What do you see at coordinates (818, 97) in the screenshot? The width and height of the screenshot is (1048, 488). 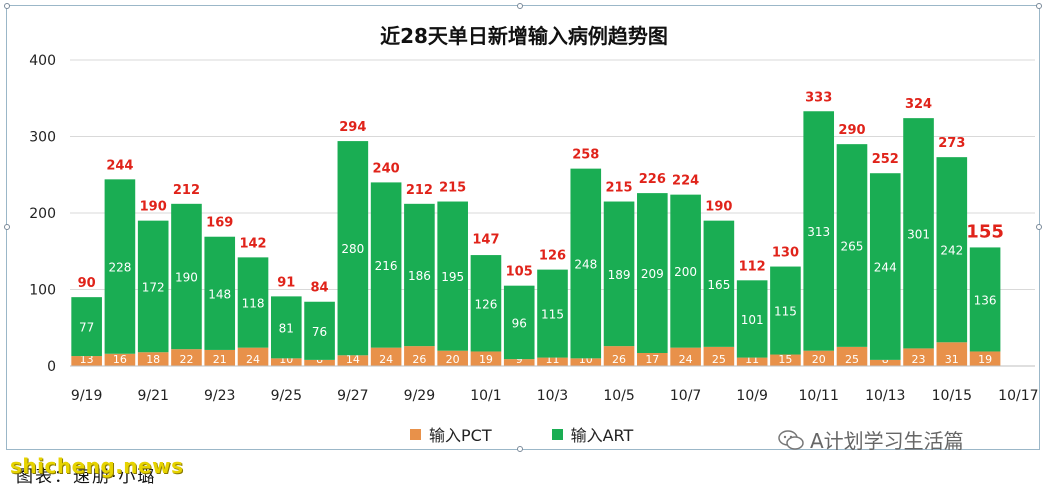 I see `total-label: 333` at bounding box center [818, 97].